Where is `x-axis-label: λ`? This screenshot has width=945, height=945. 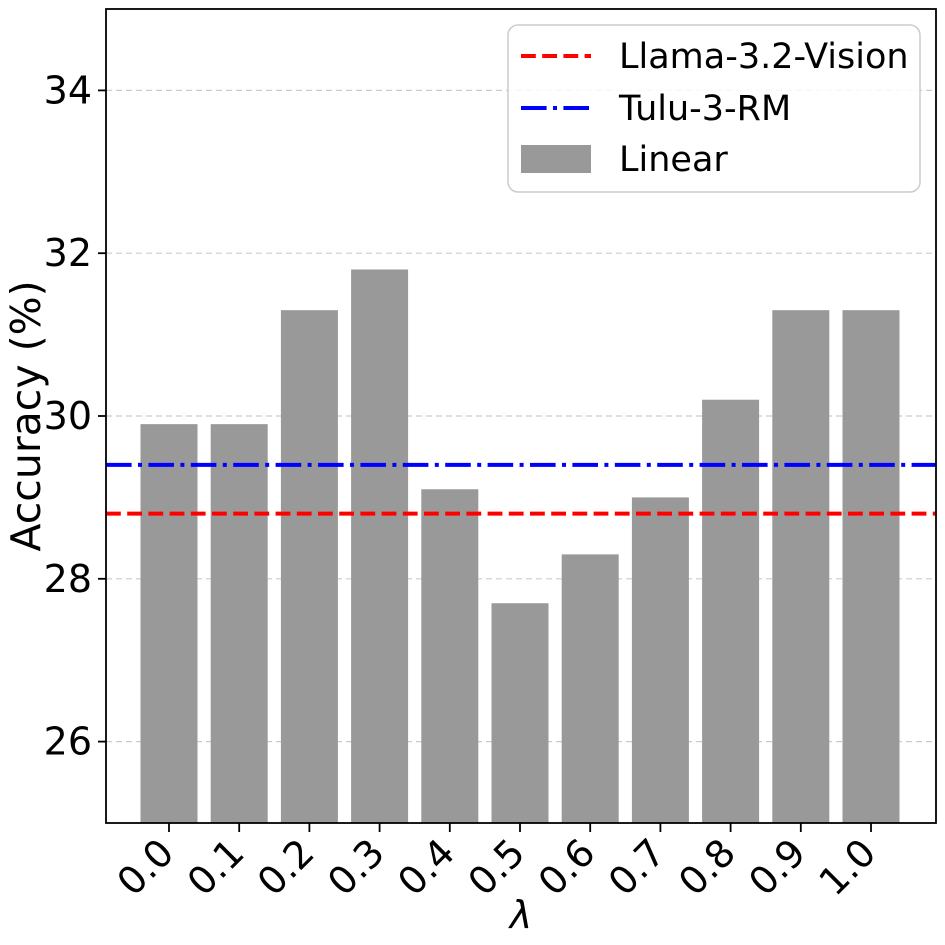 x-axis-label: λ is located at coordinates (520, 915).